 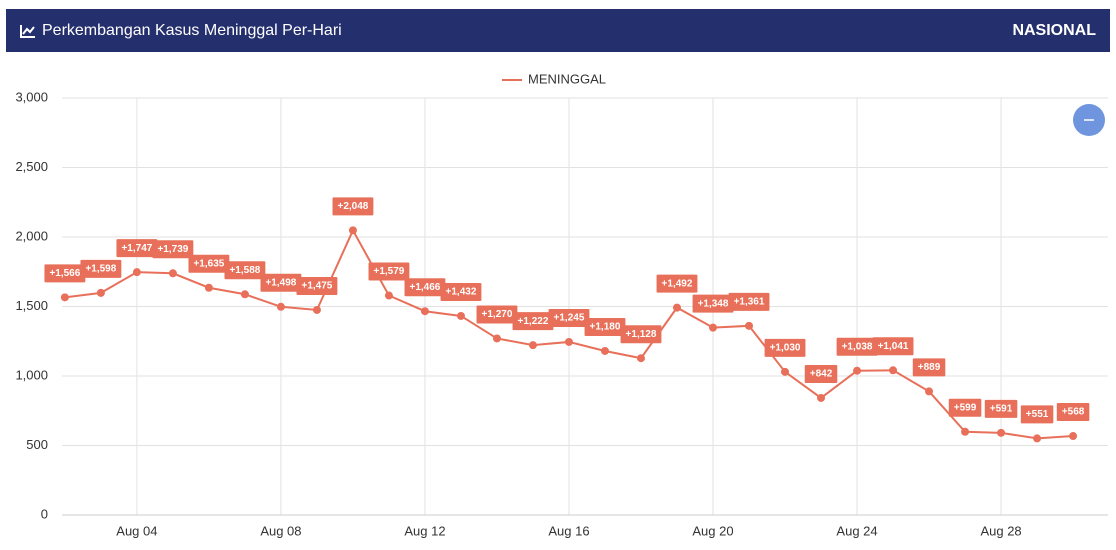 What do you see at coordinates (1000, 530) in the screenshot?
I see `x-tick-label: Aug 28` at bounding box center [1000, 530].